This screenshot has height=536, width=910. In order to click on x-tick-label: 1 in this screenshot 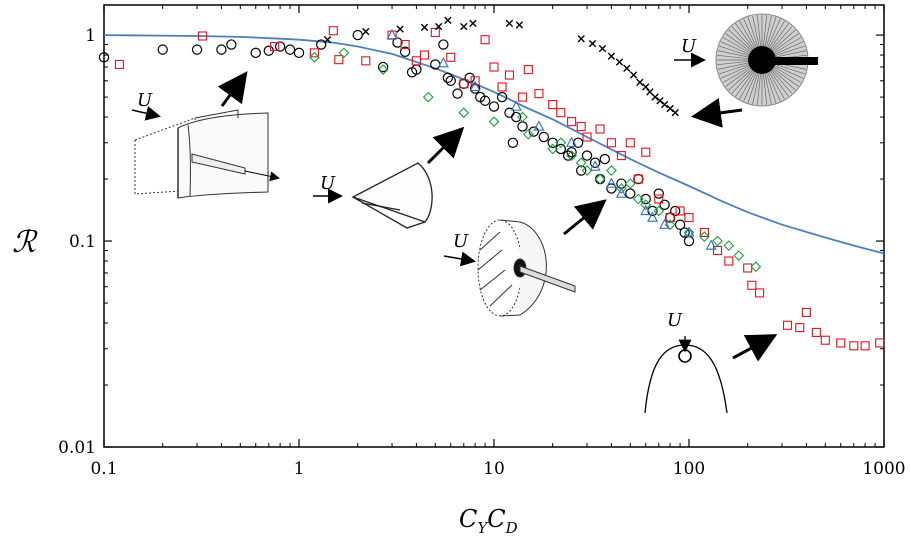, I will do `click(299, 469)`.